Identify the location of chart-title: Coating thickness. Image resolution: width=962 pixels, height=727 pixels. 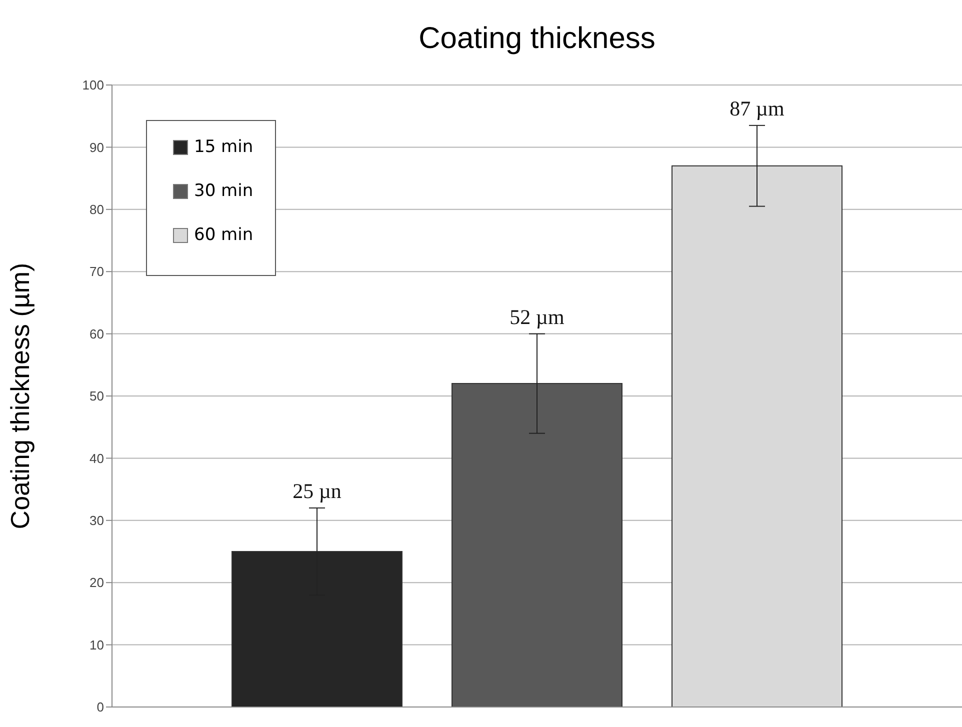
(537, 39).